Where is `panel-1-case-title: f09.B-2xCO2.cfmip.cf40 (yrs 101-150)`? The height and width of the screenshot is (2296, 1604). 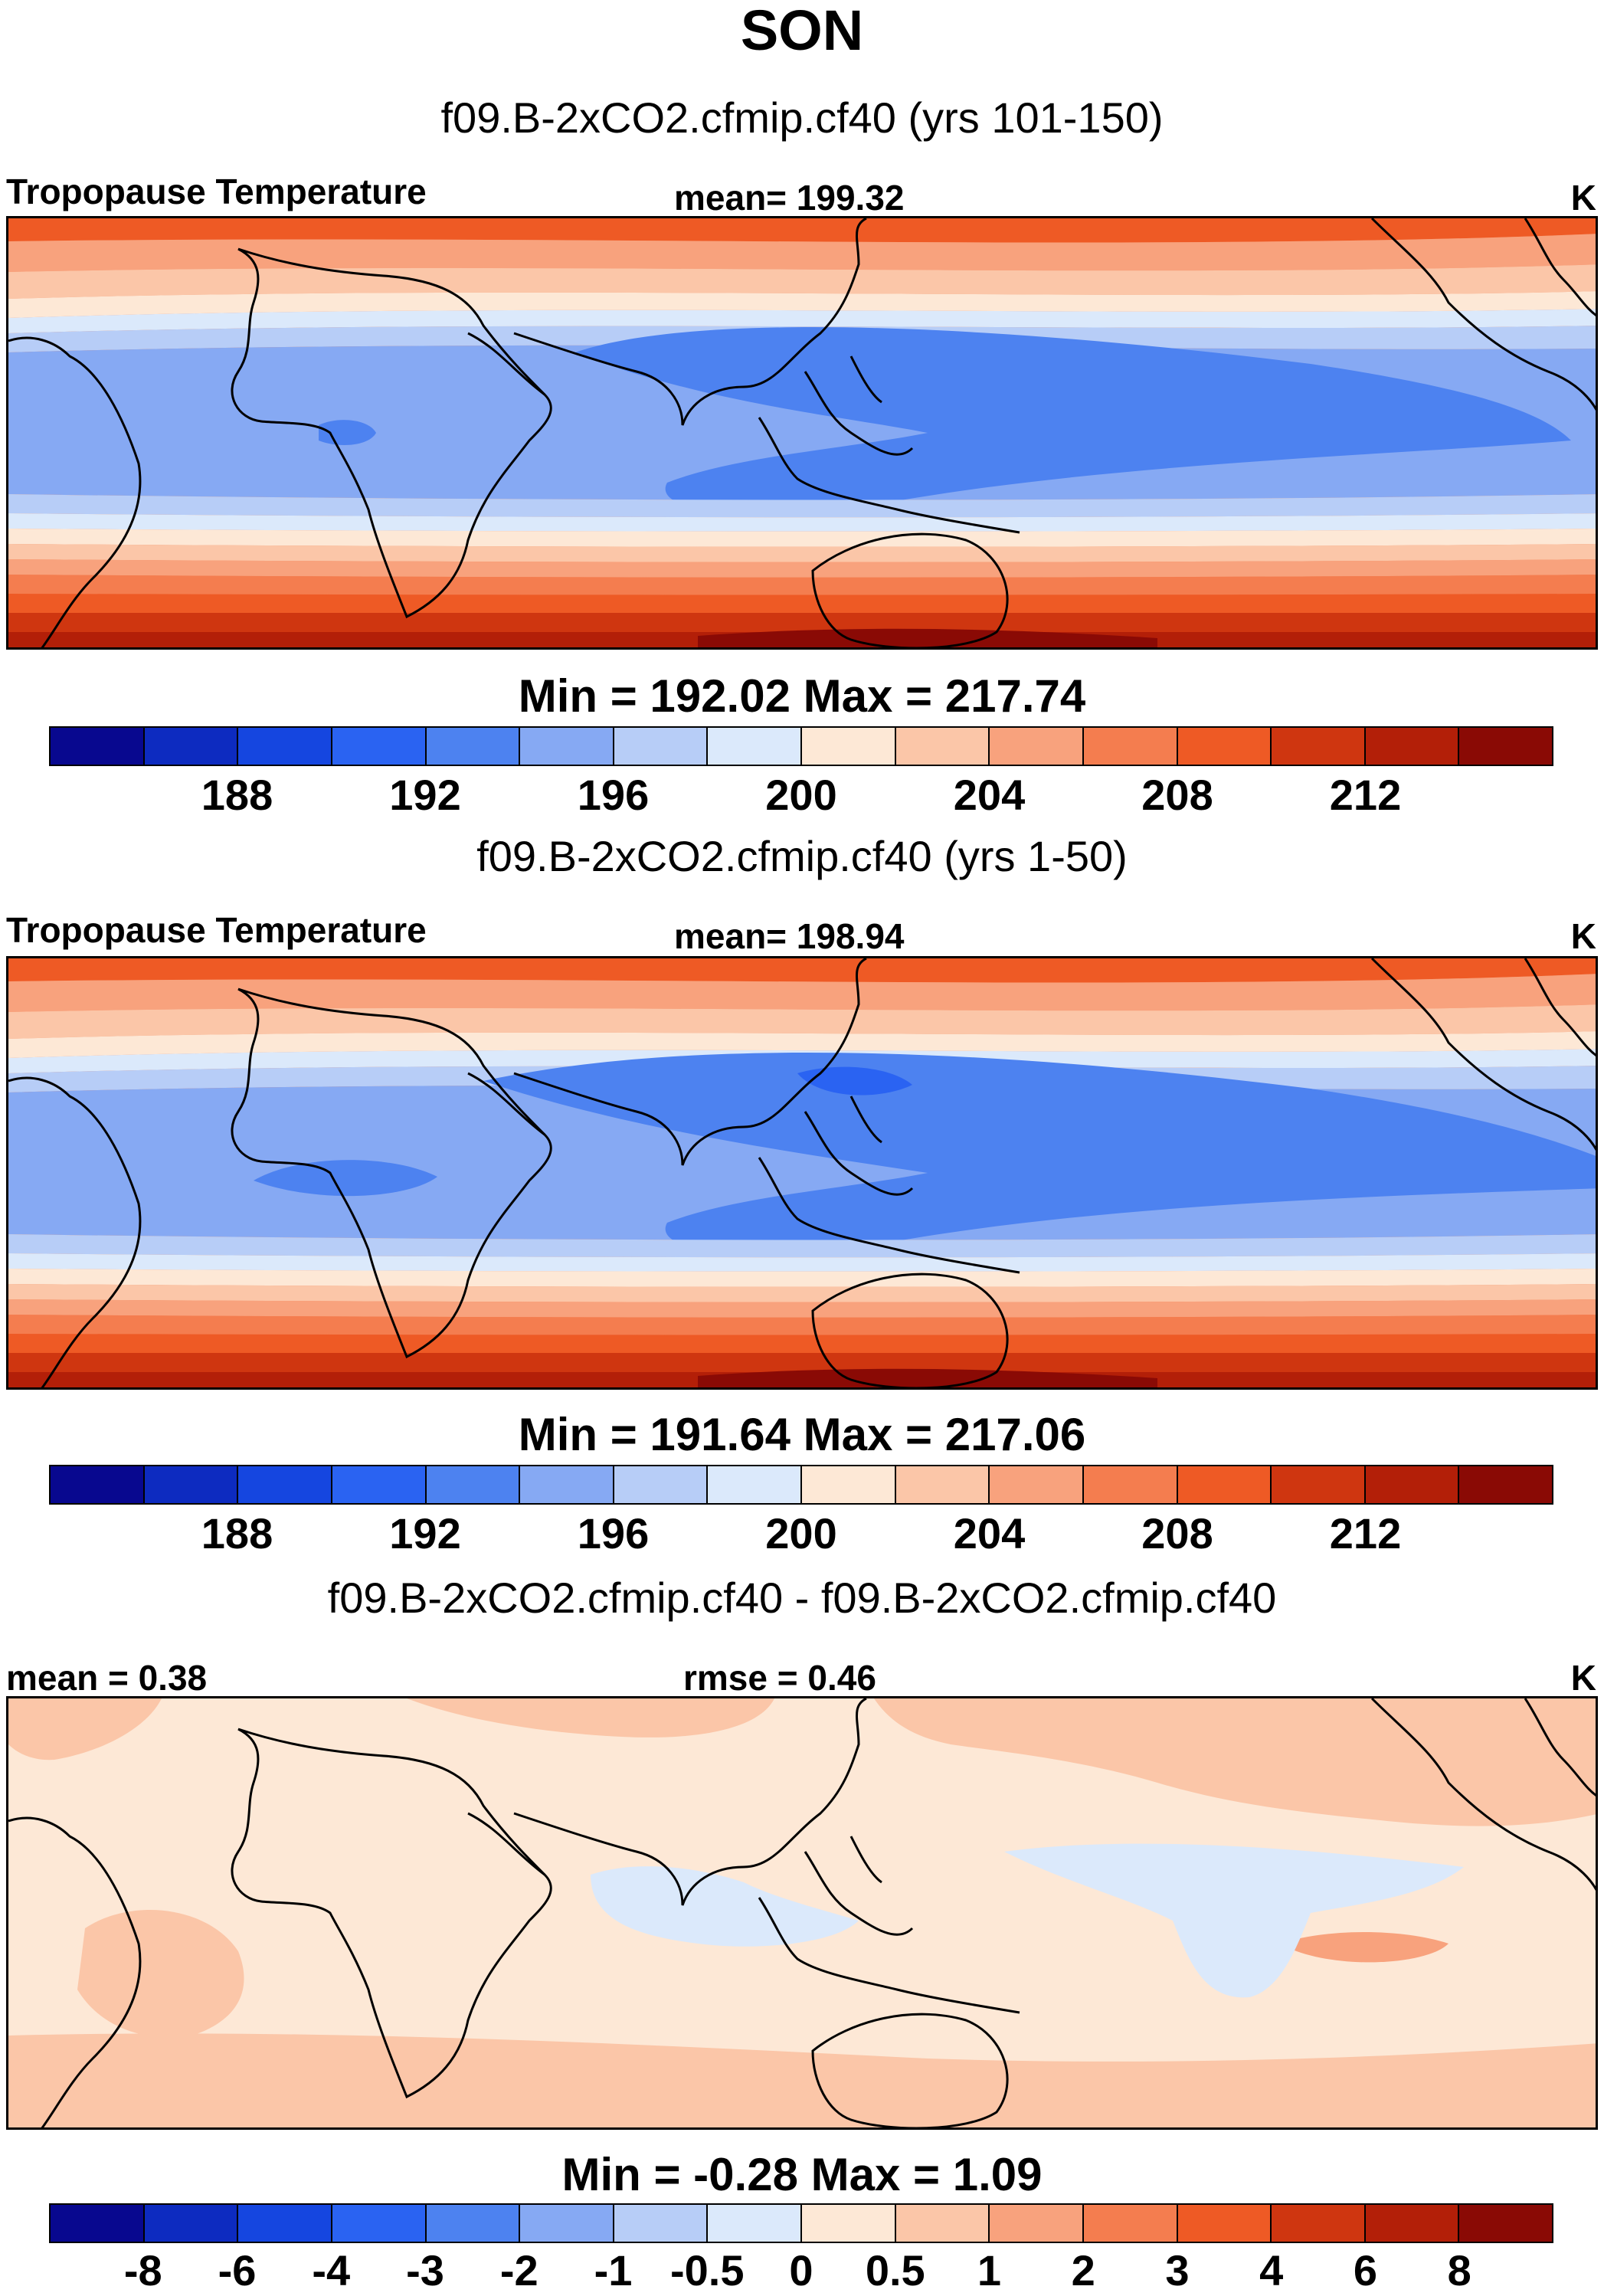 panel-1-case-title: f09.B-2xCO2.cfmip.cf40 (yrs 101-150) is located at coordinates (802, 117).